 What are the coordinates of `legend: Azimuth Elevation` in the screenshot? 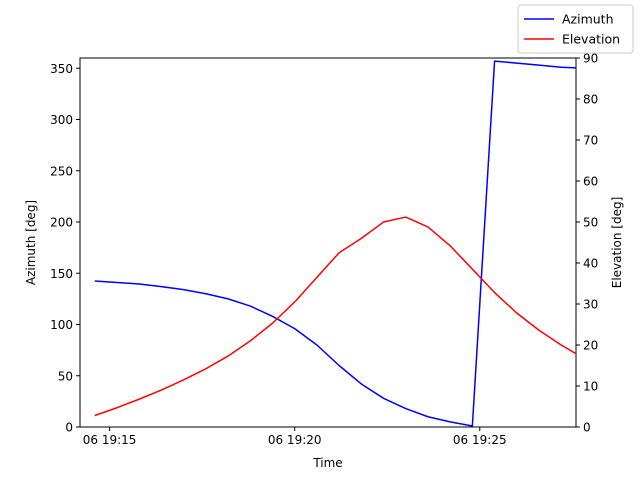 It's located at (575, 29).